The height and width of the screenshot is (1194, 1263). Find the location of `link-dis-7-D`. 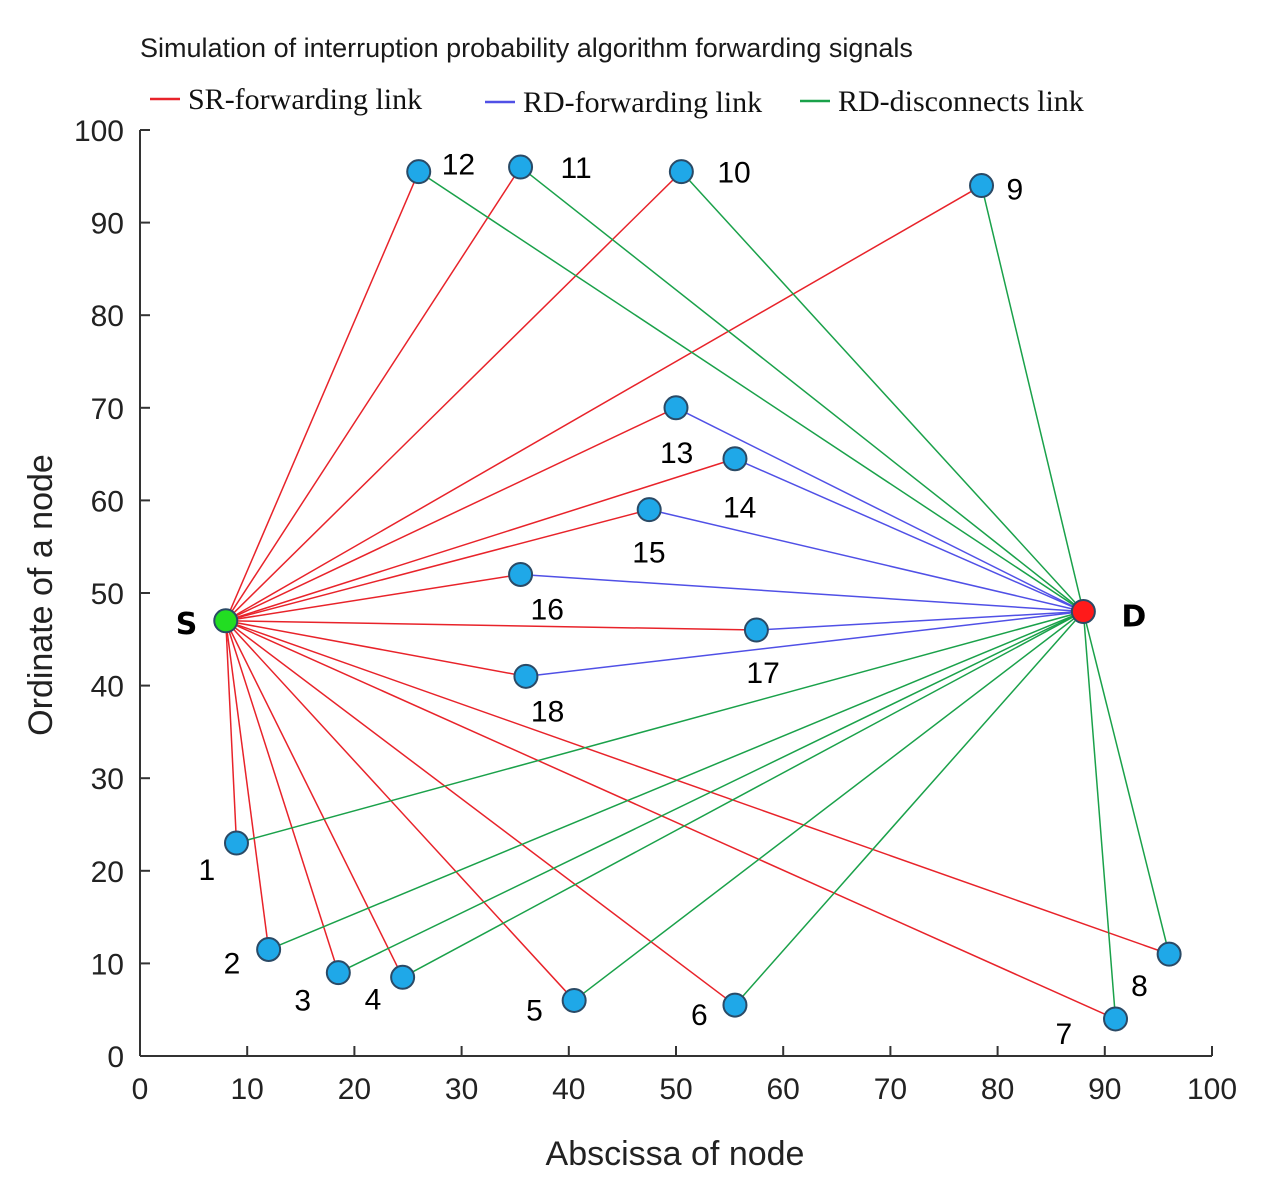

link-dis-7-D is located at coordinates (1099, 815).